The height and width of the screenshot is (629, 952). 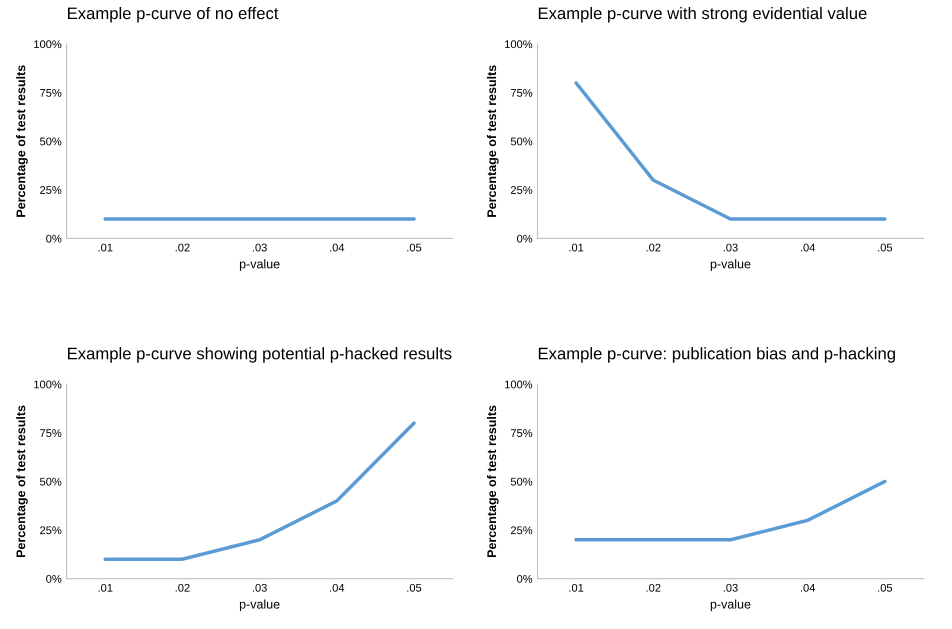 I want to click on line-series, so click(x=260, y=491).